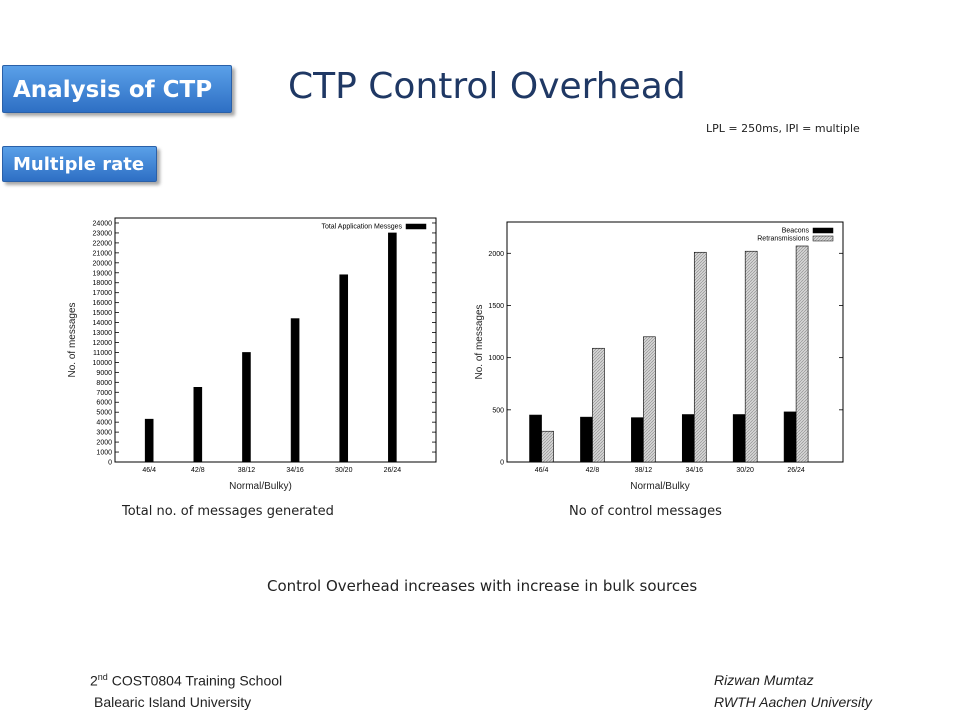  Describe the element at coordinates (102, 677) in the screenshot. I see `footer-event-ordinal-suffix: nd` at that location.